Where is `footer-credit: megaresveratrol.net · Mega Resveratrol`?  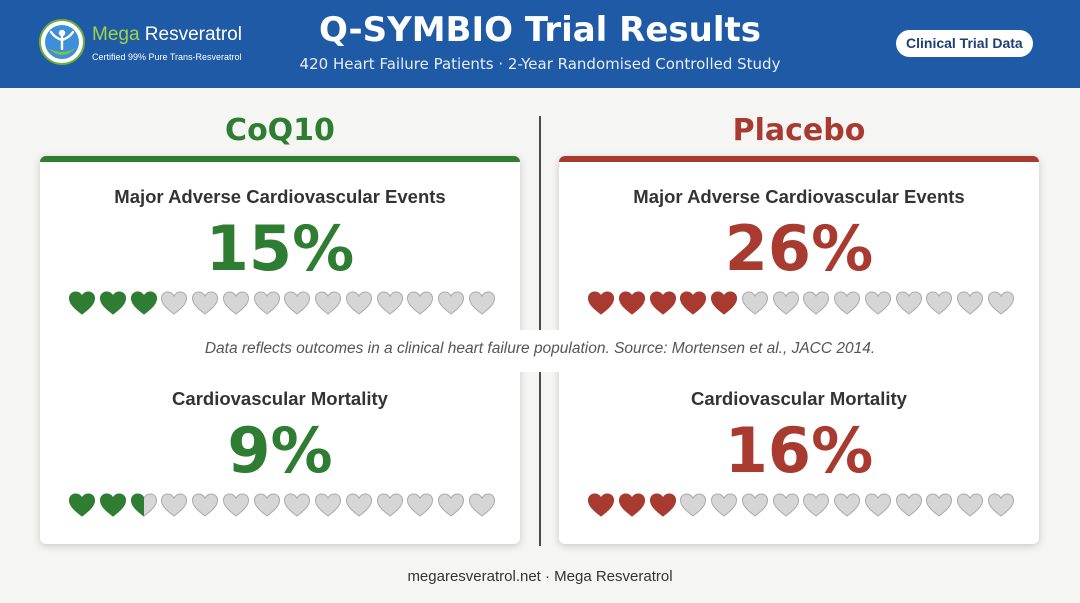
footer-credit: megaresveratrol.net · Mega Resveratrol is located at coordinates (540, 576).